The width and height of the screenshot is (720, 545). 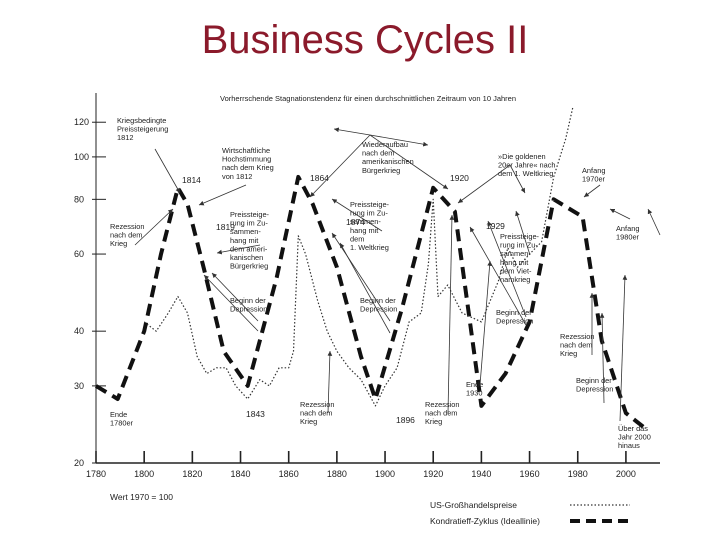 I want to click on x-tick-label: 1820, so click(x=192, y=474).